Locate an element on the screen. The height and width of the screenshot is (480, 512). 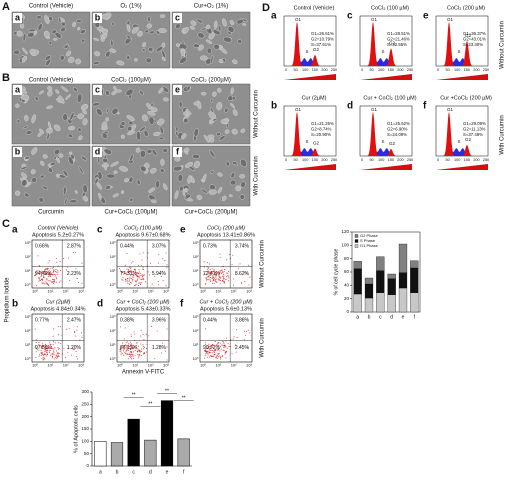
quadrant-value: 0.77% is located at coordinates (42, 320).